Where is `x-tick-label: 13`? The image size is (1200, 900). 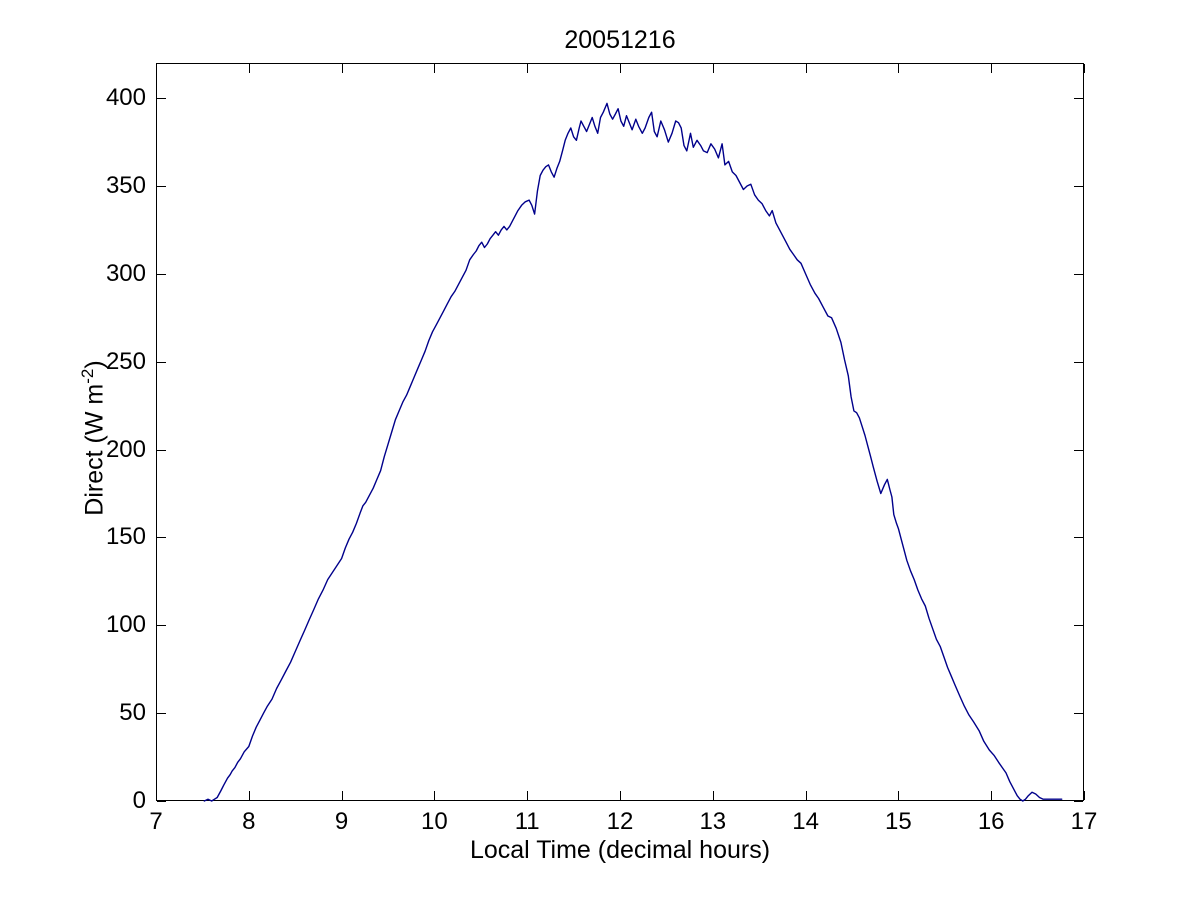 x-tick-label: 13 is located at coordinates (713, 821).